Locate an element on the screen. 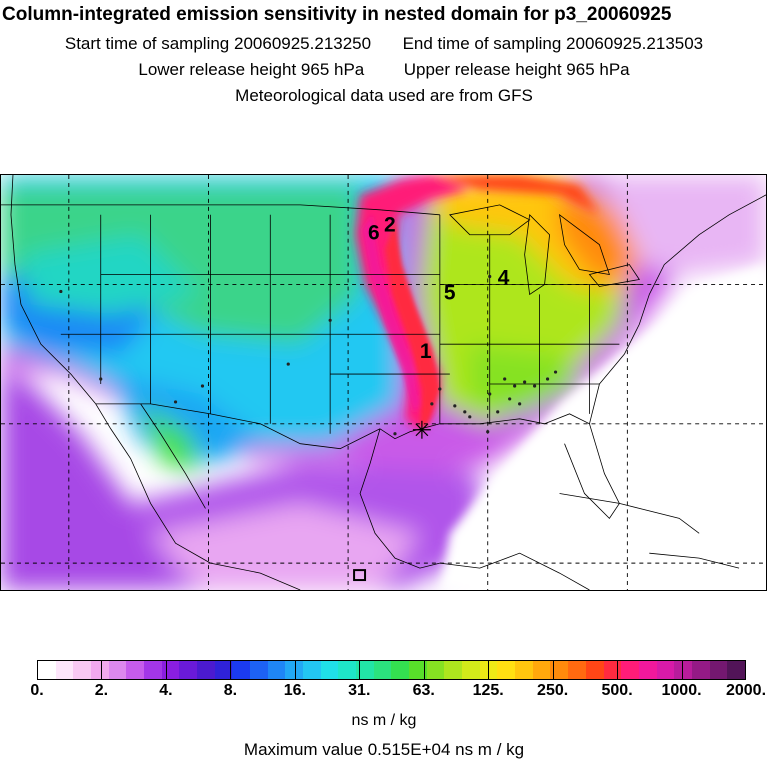  receptor-marker is located at coordinates (421, 429).